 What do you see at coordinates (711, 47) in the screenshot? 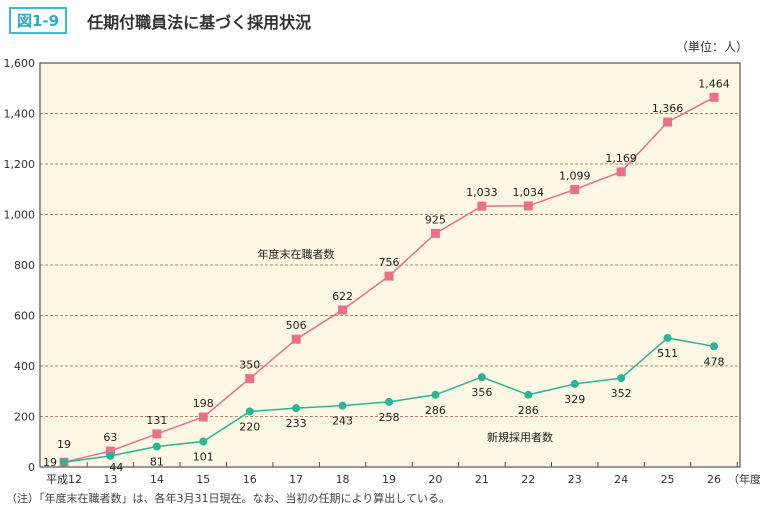
I see `unit-label: （単位：人）` at bounding box center [711, 47].